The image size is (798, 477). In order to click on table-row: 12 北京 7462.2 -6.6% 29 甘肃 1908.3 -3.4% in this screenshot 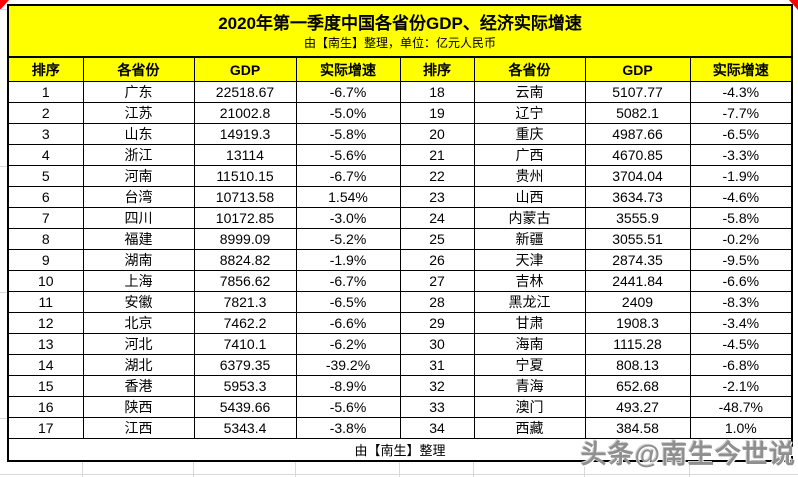, I will do `click(400, 323)`.